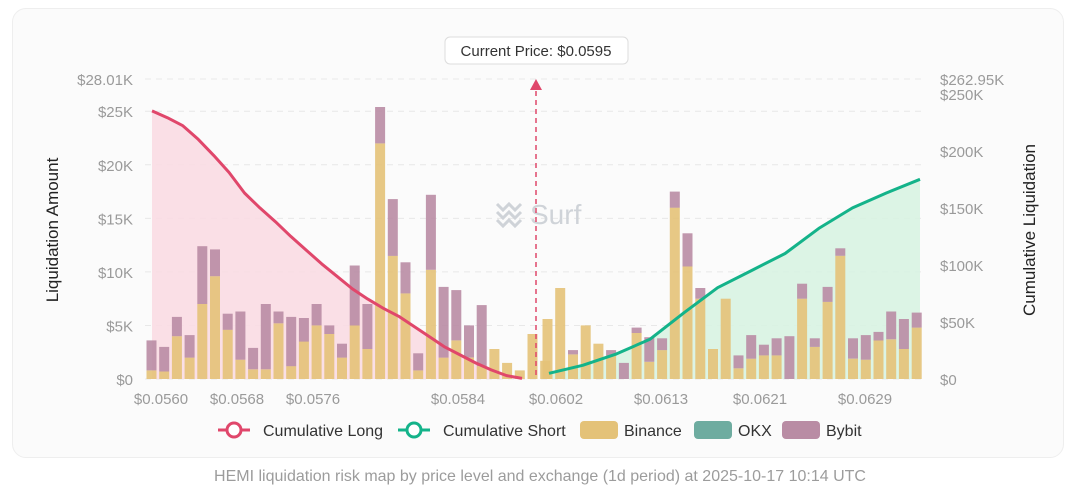  Describe the element at coordinates (161, 399) in the screenshot. I see `x-tick-label: $0.0560` at that location.